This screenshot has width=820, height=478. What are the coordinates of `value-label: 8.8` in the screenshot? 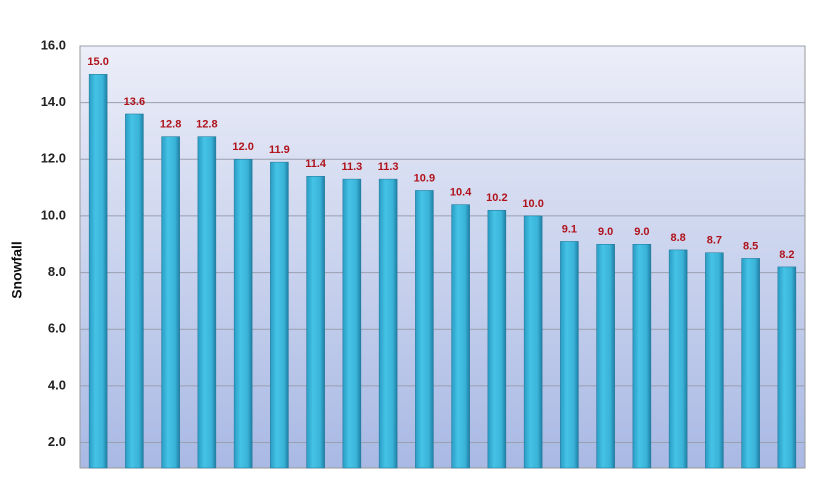 It's located at (677, 238).